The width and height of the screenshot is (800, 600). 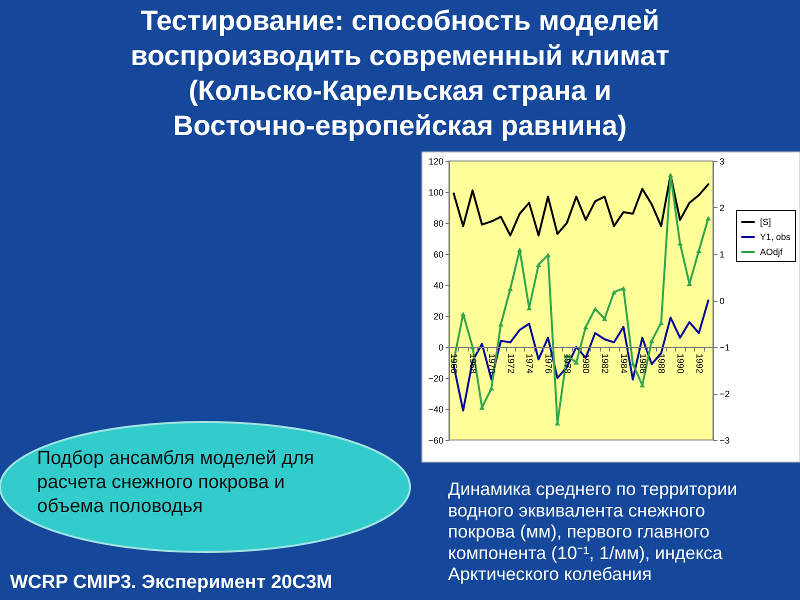 What do you see at coordinates (722, 161) in the screenshot?
I see `y2-tick-label: 3` at bounding box center [722, 161].